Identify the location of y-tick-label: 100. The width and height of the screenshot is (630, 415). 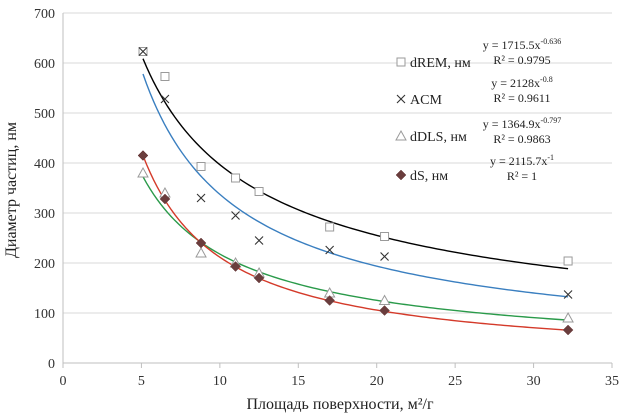
(44, 314).